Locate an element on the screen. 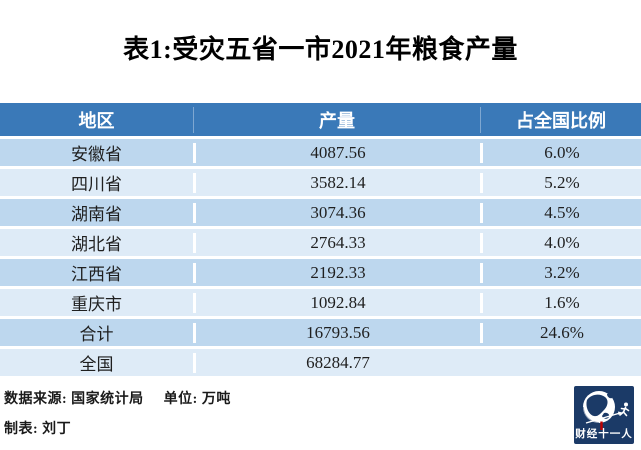 Image resolution: width=641 pixels, height=450 pixels. table-row: 四川省 3582.14 5.2% is located at coordinates (320, 181).